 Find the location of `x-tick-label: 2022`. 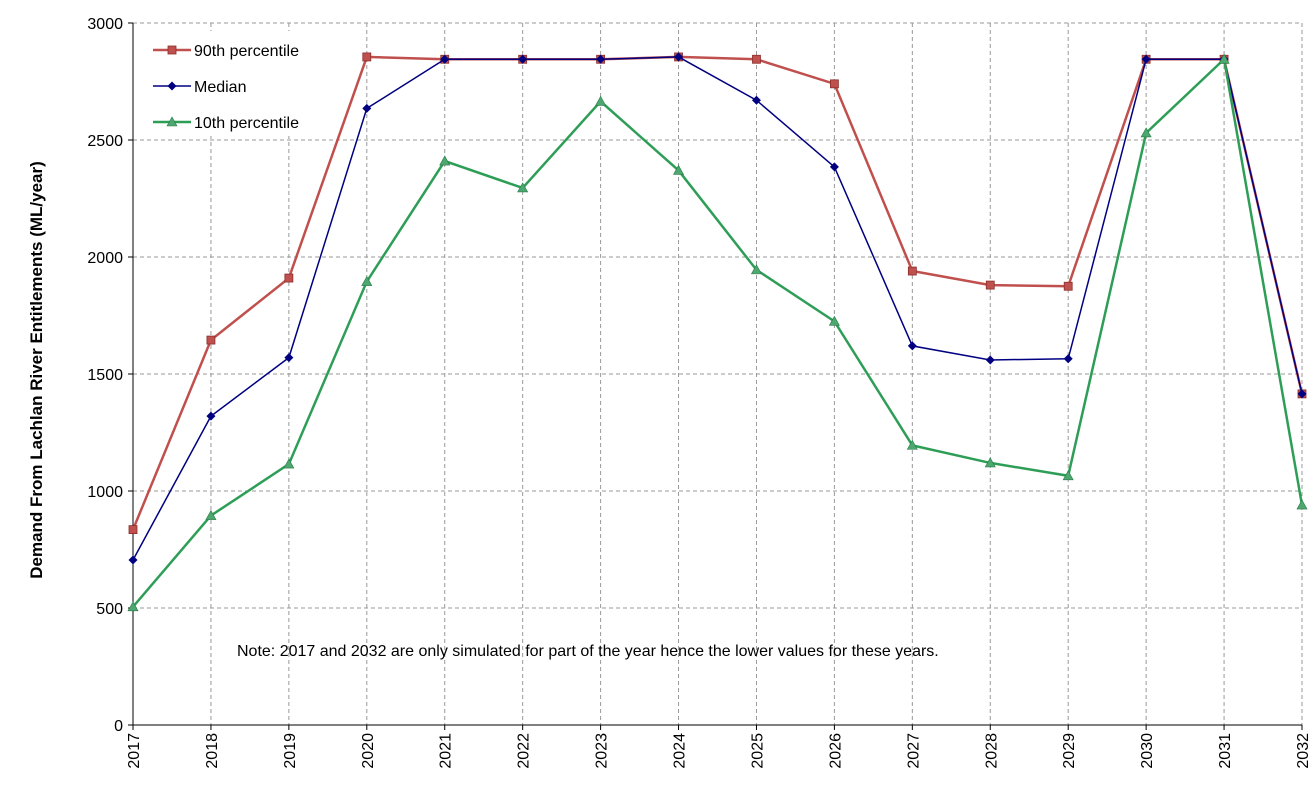

x-tick-label: 2022 is located at coordinates (524, 751).